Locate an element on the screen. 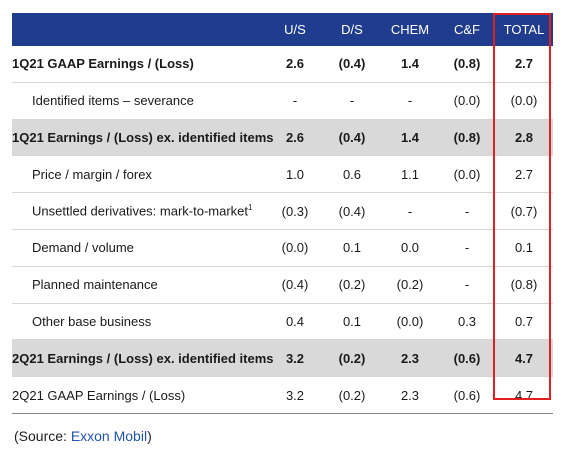  table-row: Demand / volume (0.0) 0.1 0.0 - 0.1 is located at coordinates (282, 248).